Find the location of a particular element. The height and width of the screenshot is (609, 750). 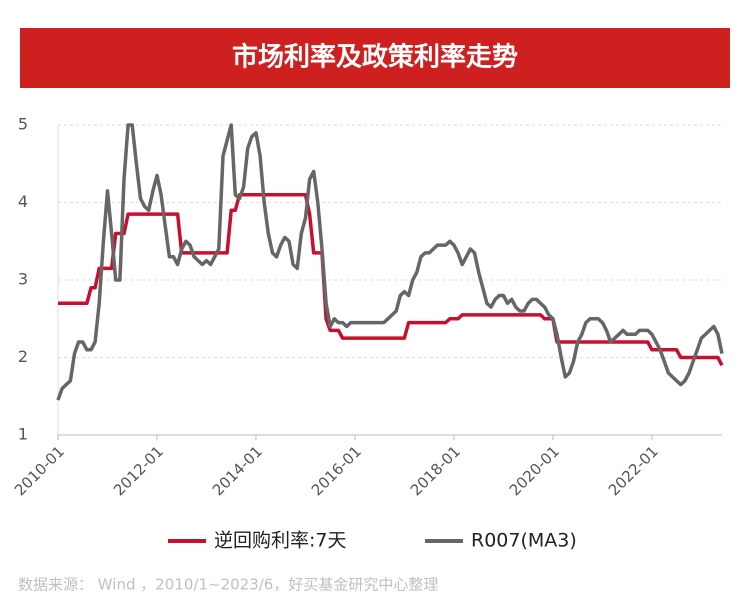

y-tick-label: 3 is located at coordinates (23, 279).